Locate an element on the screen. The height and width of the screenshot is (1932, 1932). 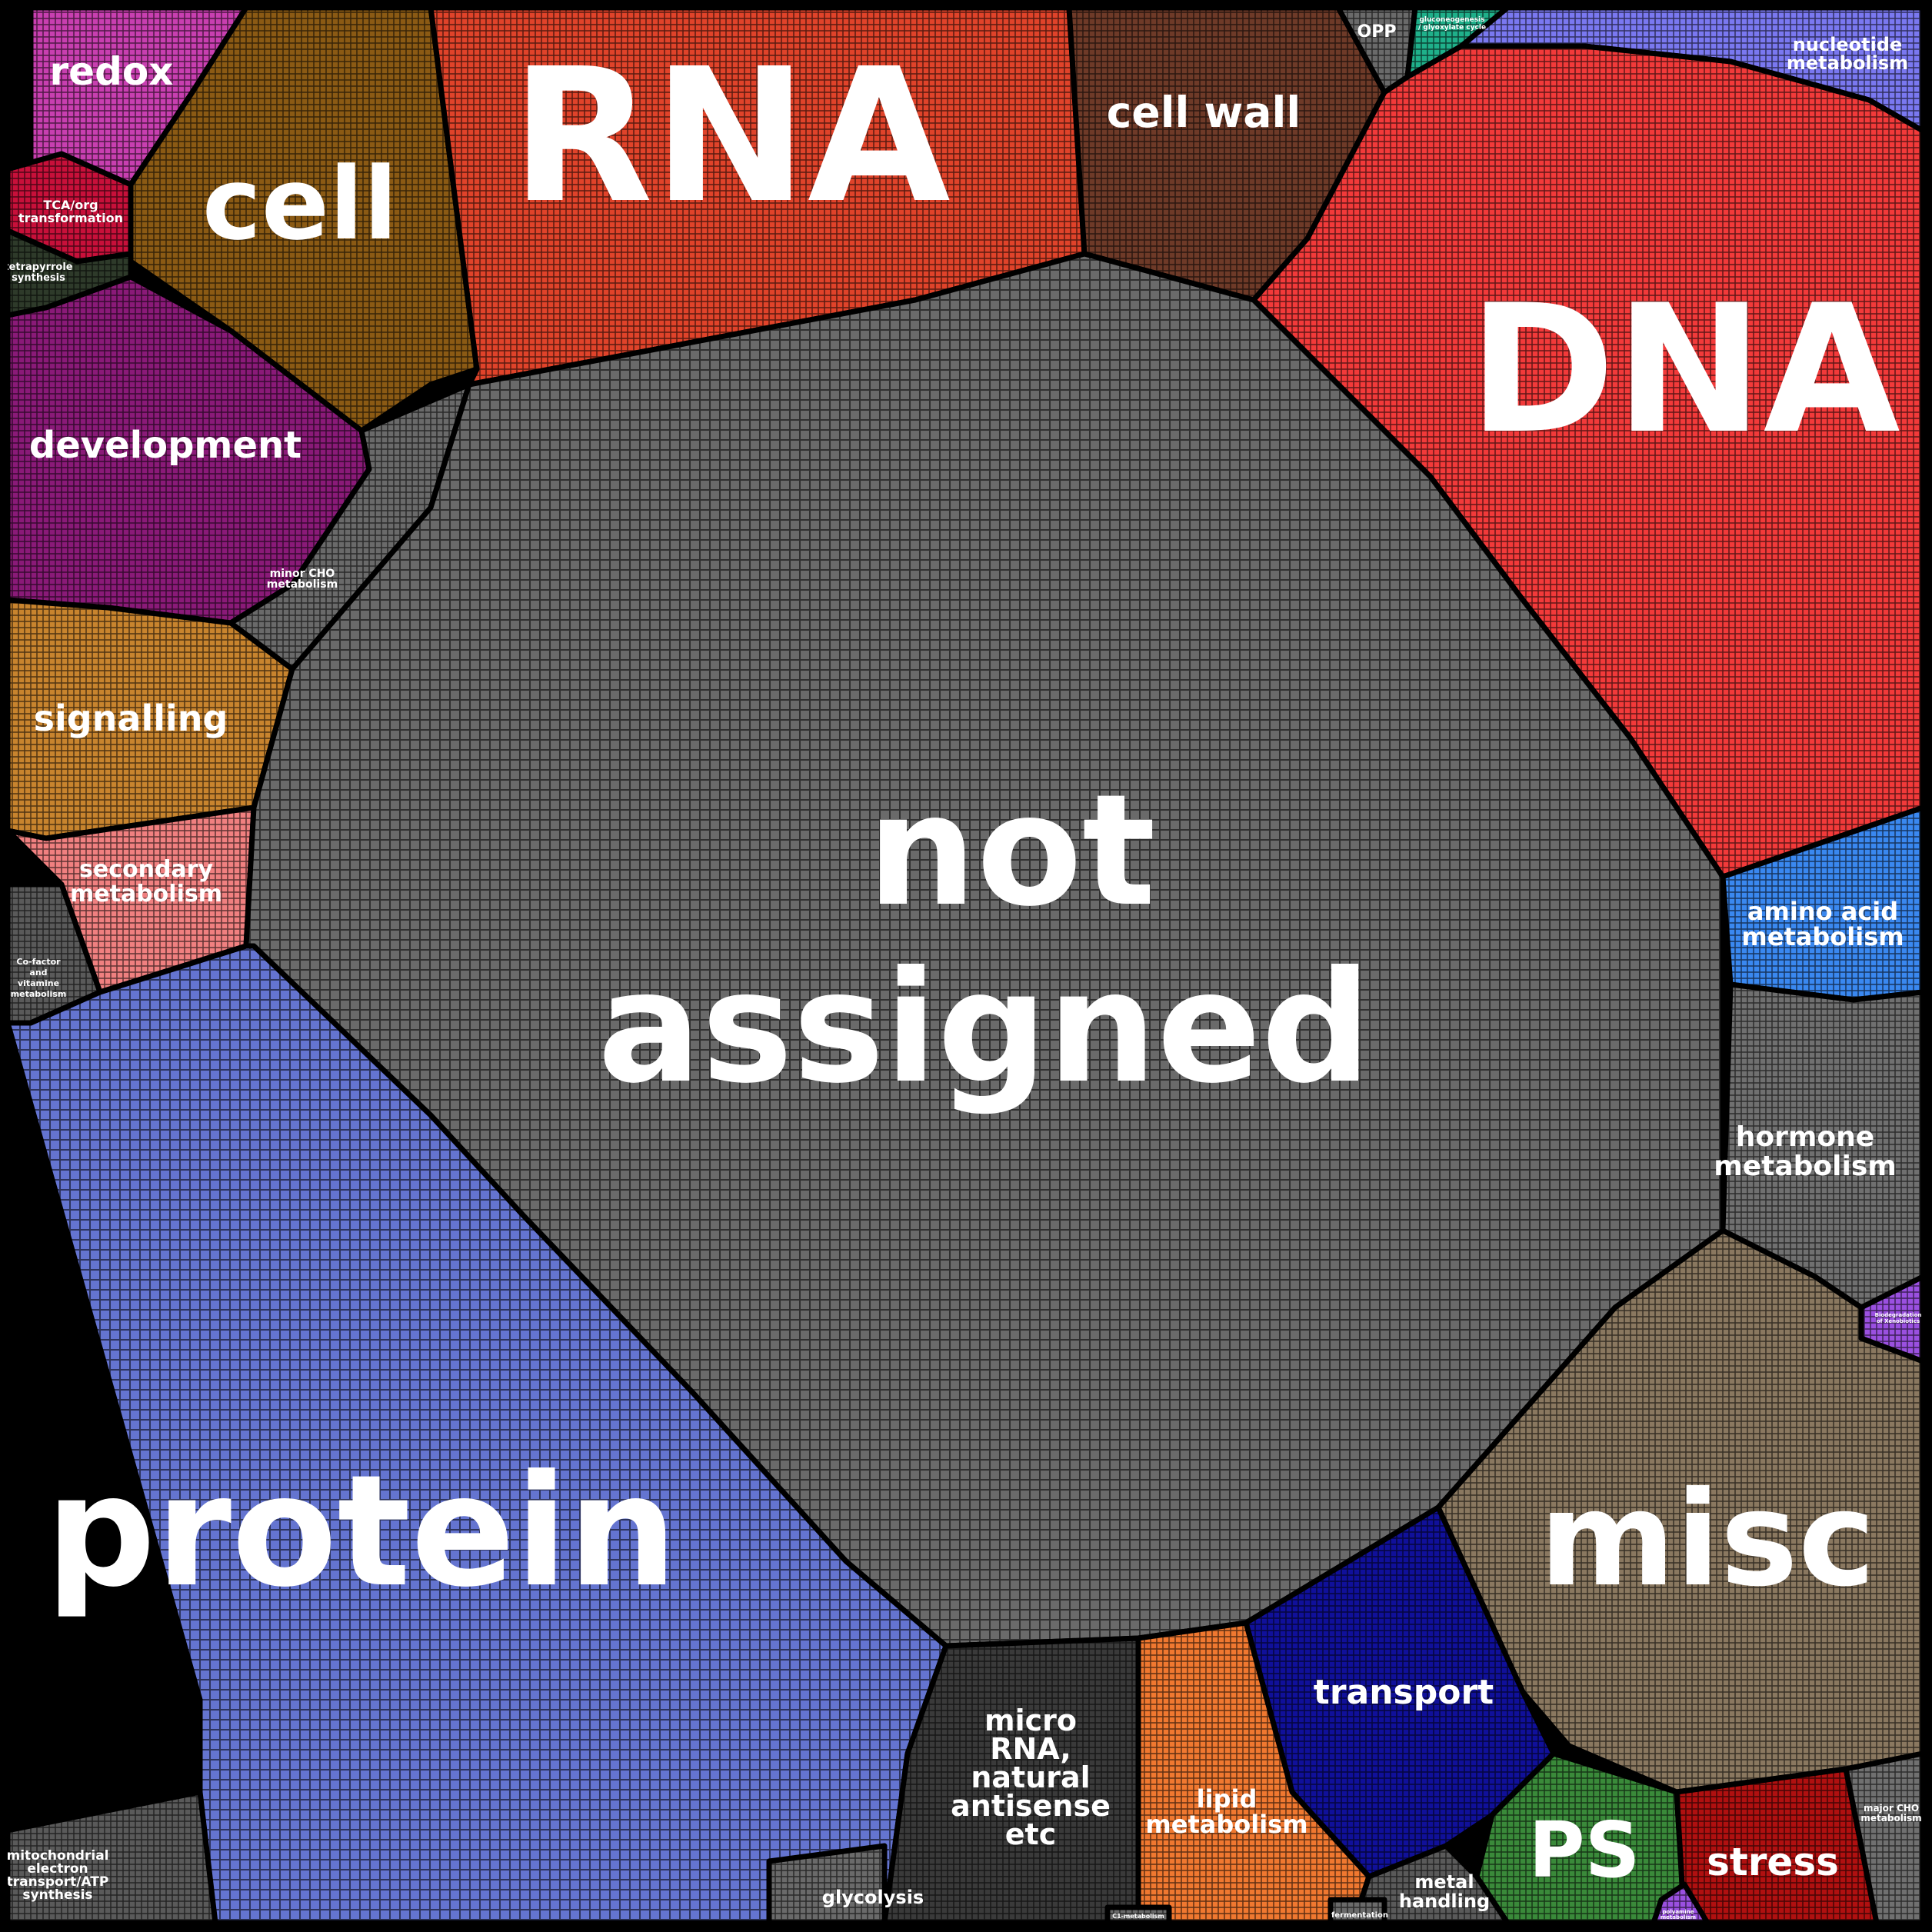
label-glycolysis: glycolysis is located at coordinates (873, 1897).